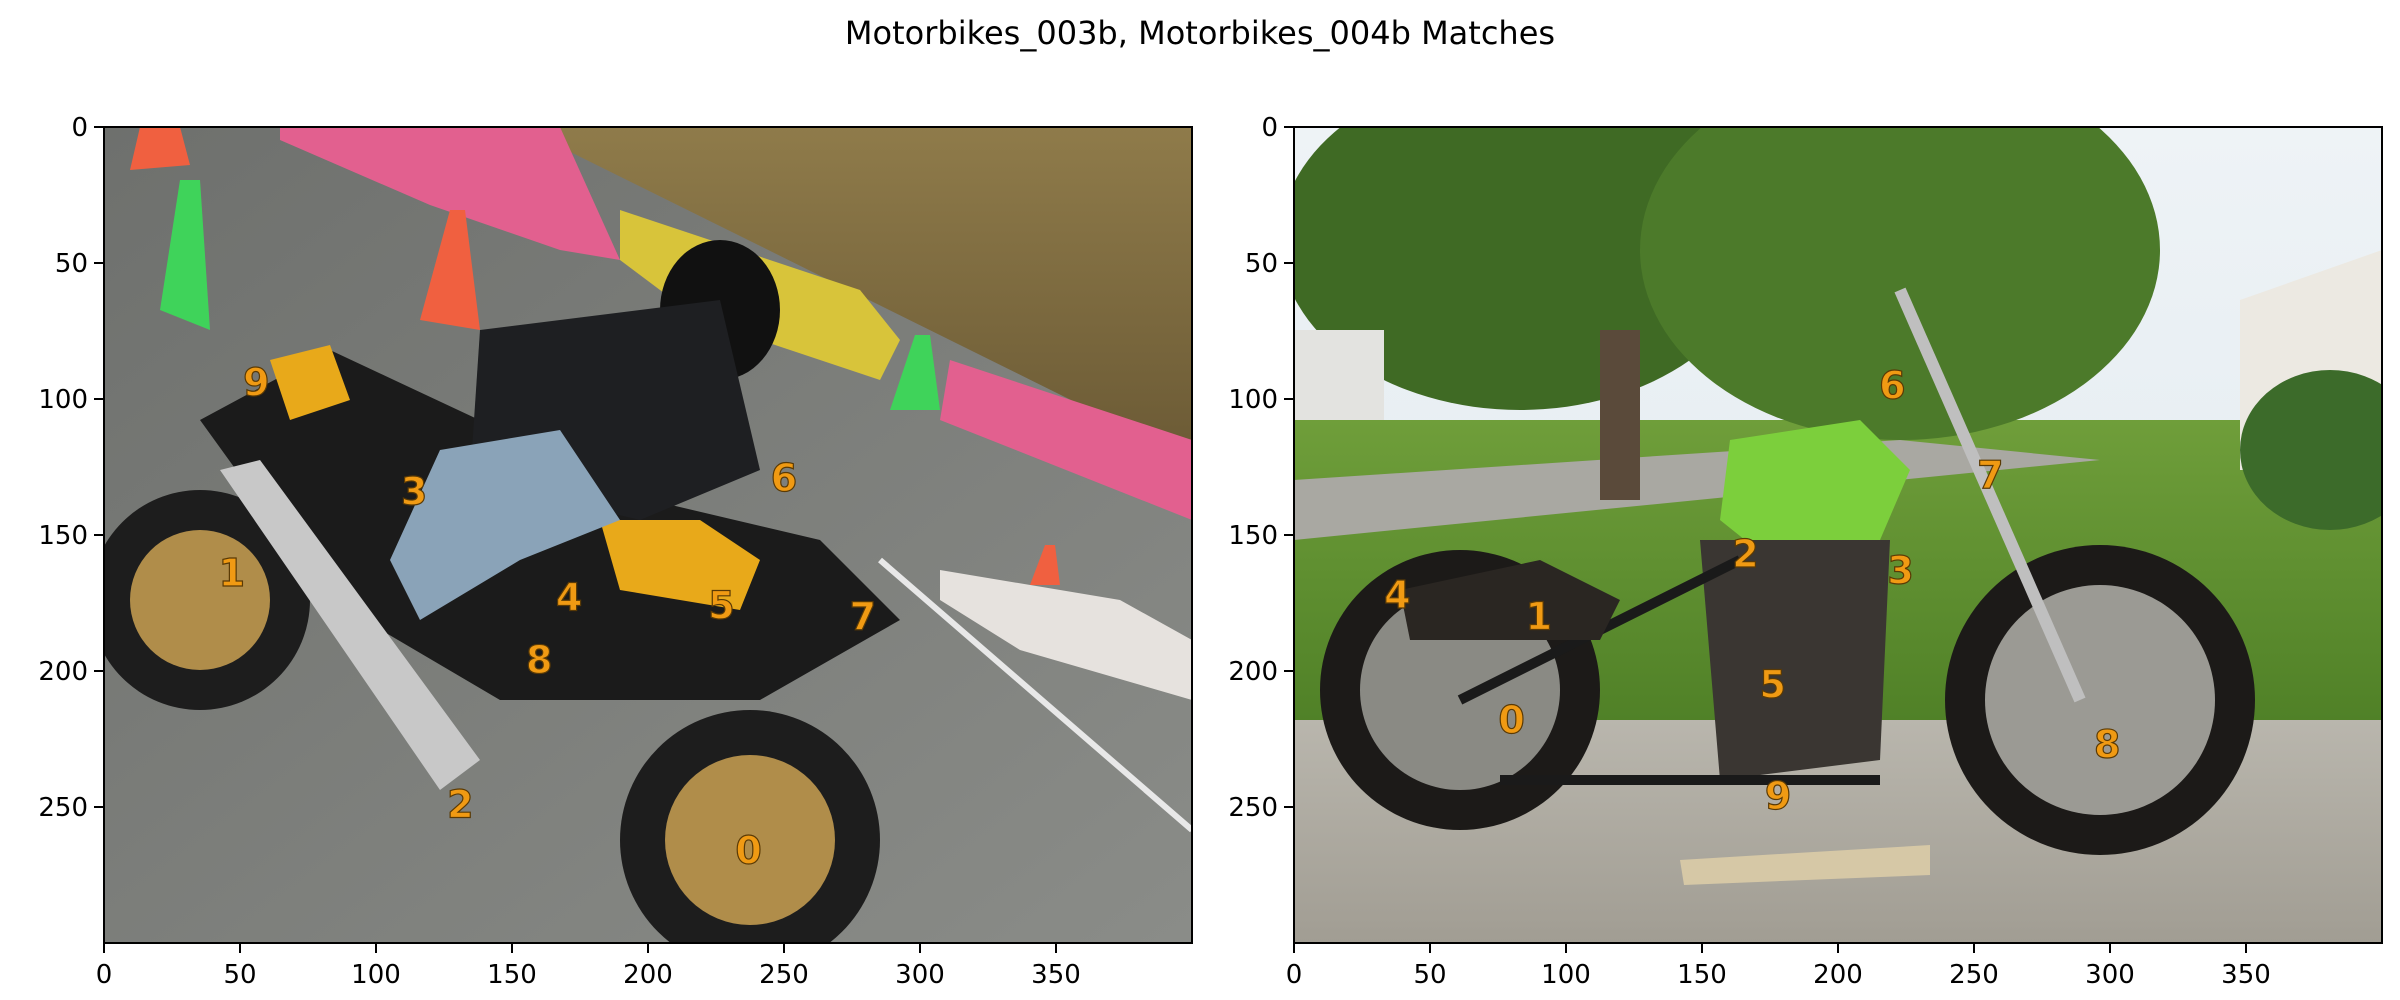 The height and width of the screenshot is (1000, 2400). I want to click on left-match-labels: 0 1 2 3 4 5 6 7 8 9, so click(547, 616).